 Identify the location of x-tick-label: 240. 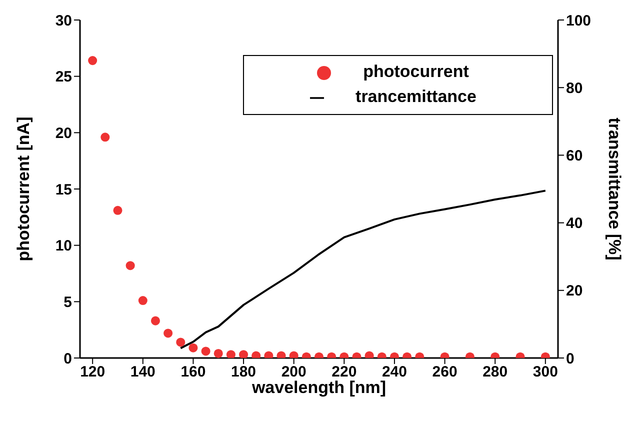
(394, 372).